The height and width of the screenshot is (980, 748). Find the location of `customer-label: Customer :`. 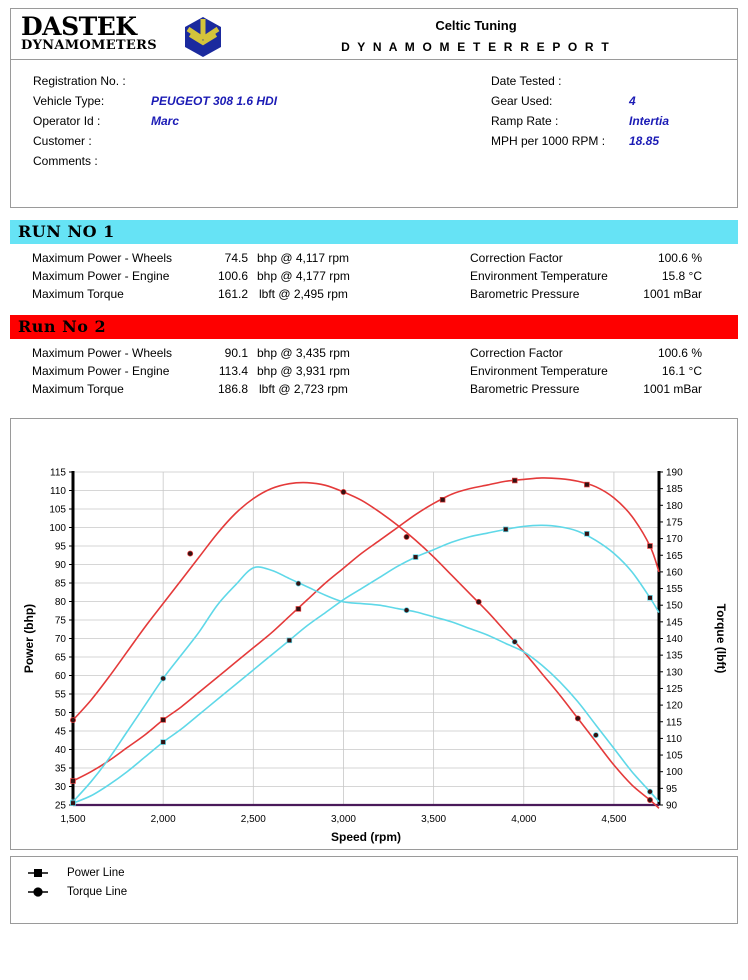

customer-label: Customer : is located at coordinates (62, 141).